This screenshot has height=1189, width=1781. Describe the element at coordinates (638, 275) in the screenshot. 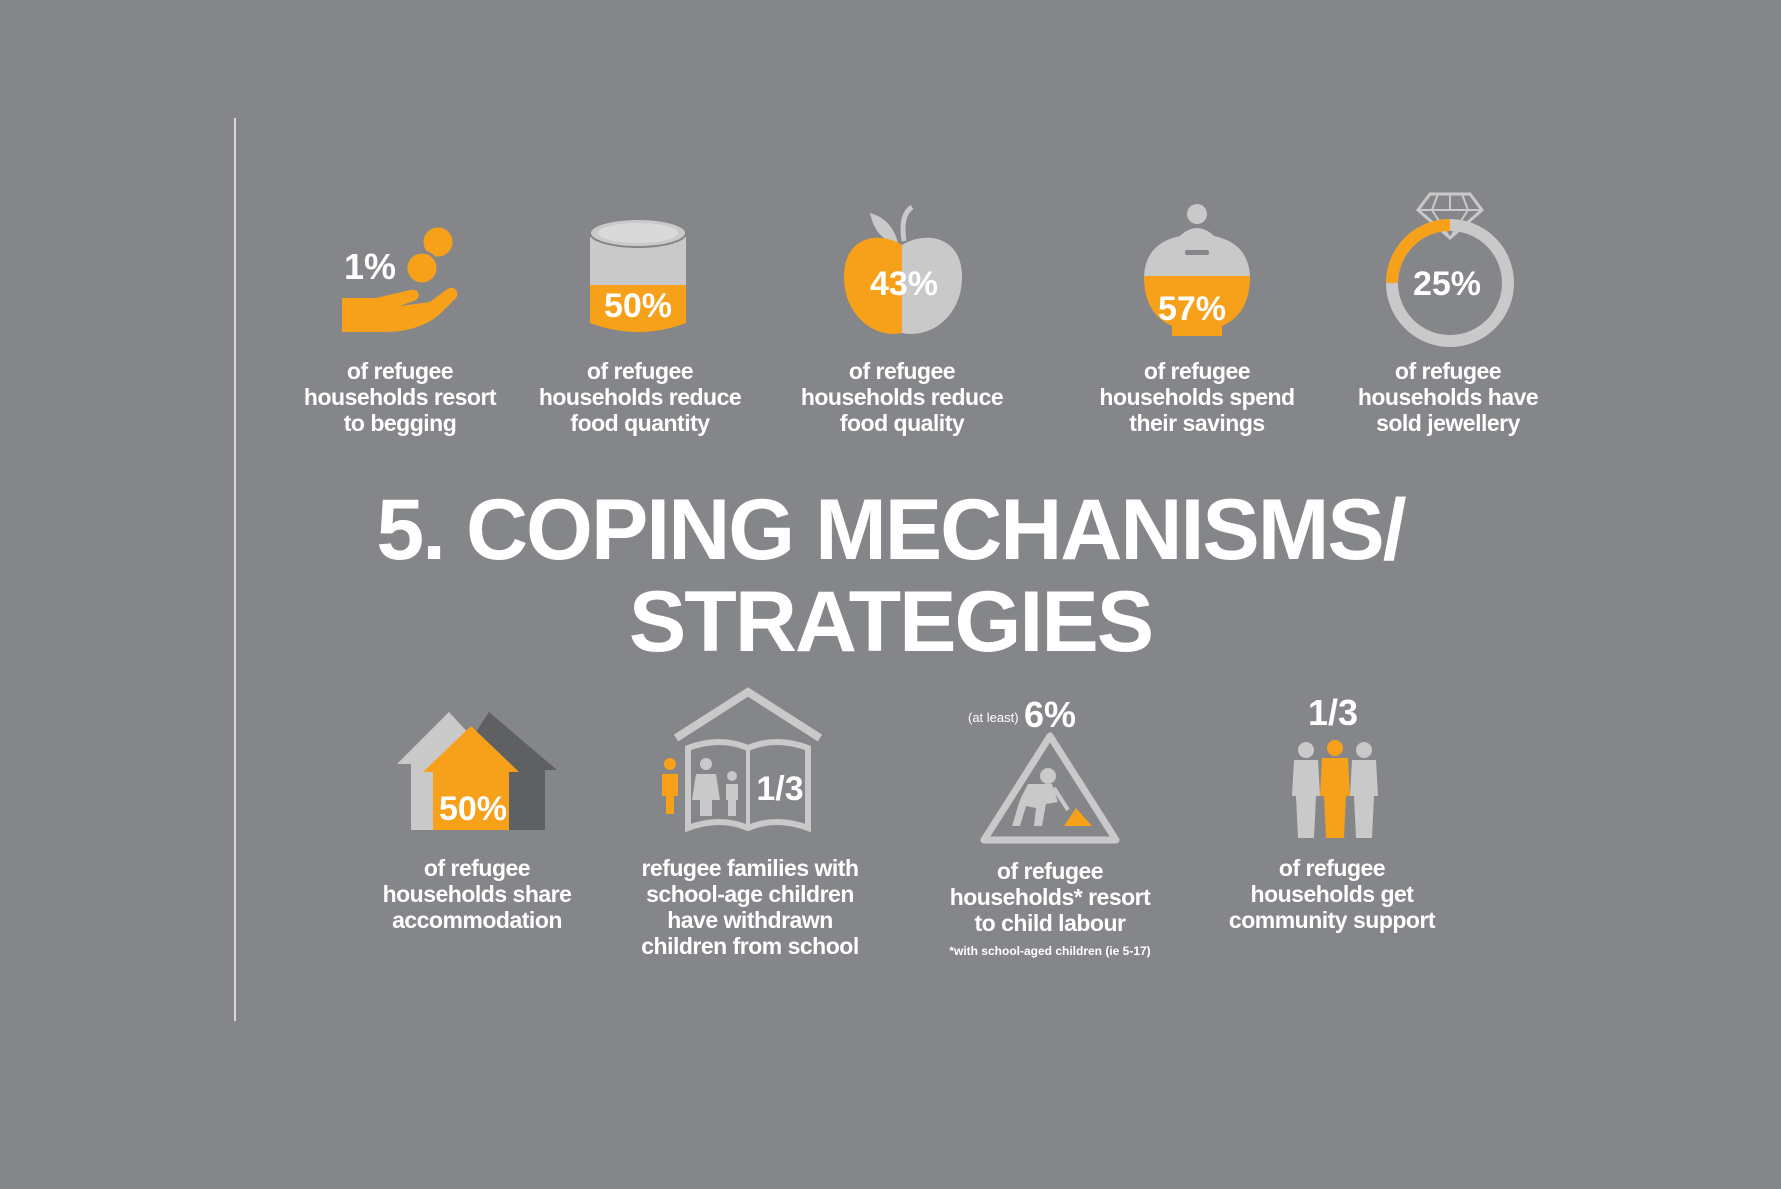

I see `food-can-icon: 50%` at that location.